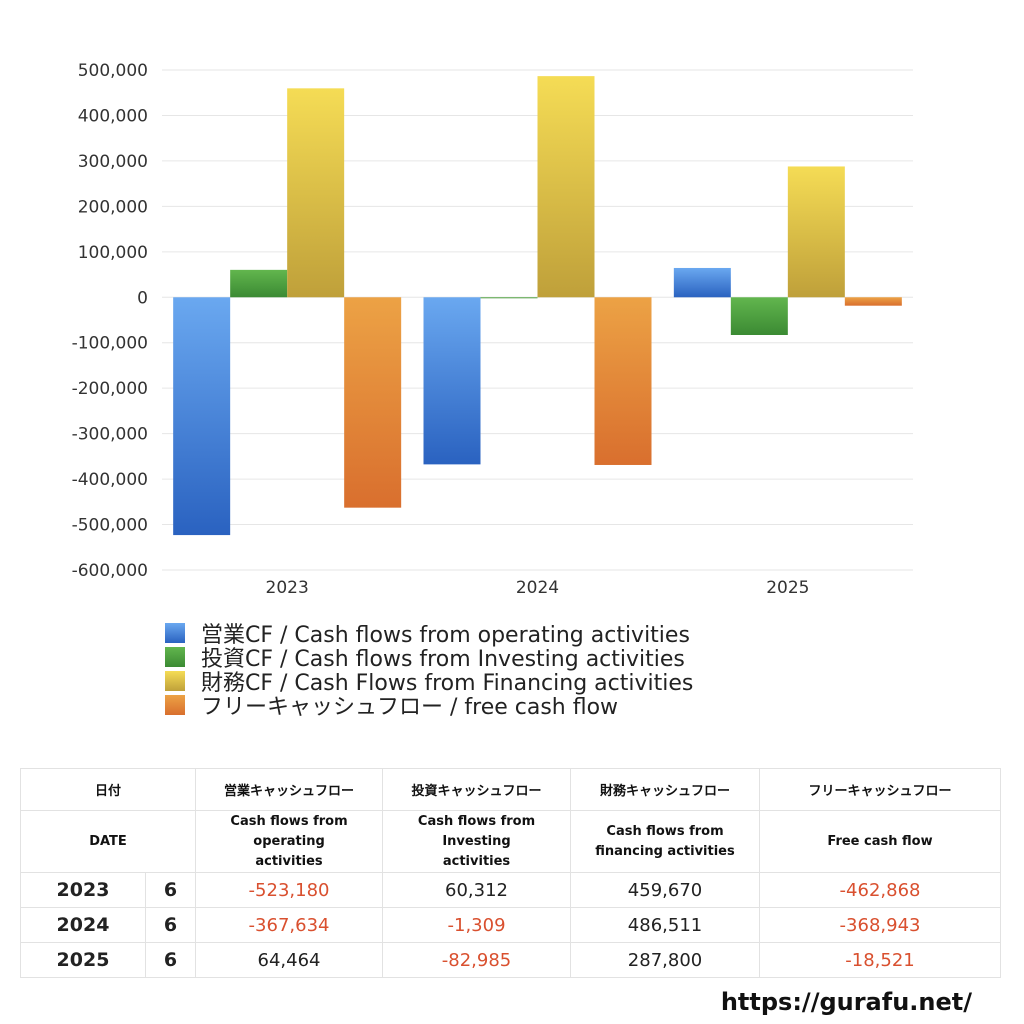  I want to click on table-row: 2025 6 64,464 -82,985 287,800 -18,521, so click(511, 960).